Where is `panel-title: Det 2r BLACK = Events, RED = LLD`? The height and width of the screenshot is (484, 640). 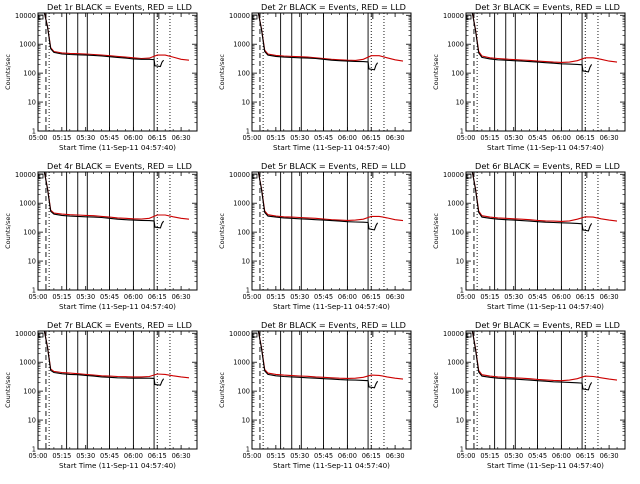 panel-title: Det 2r BLACK = Events, RED = LLD is located at coordinates (333, 7).